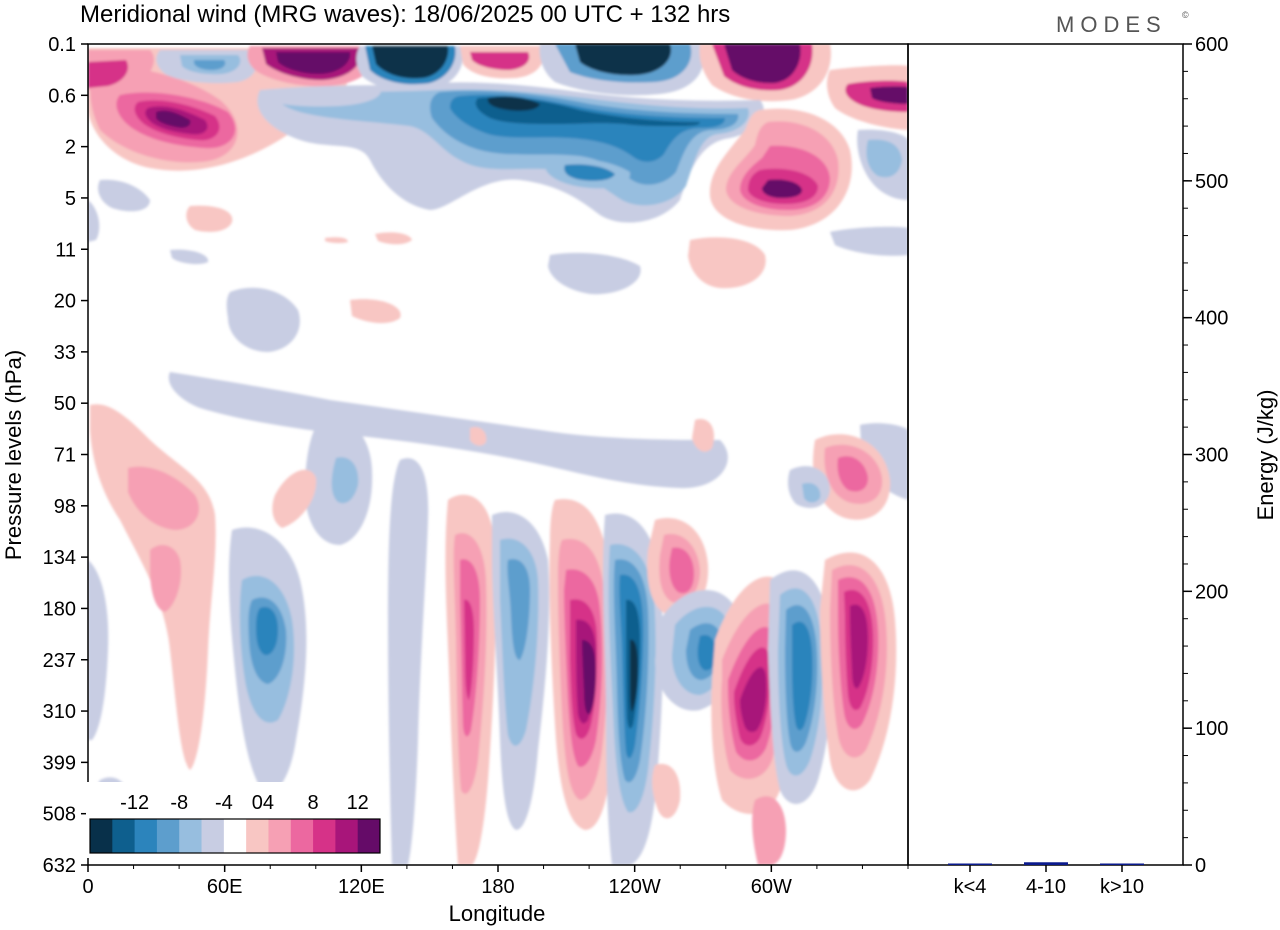 This screenshot has height=930, width=1280. What do you see at coordinates (1111, 24) in the screenshot?
I see `brand-logo: MODES` at bounding box center [1111, 24].